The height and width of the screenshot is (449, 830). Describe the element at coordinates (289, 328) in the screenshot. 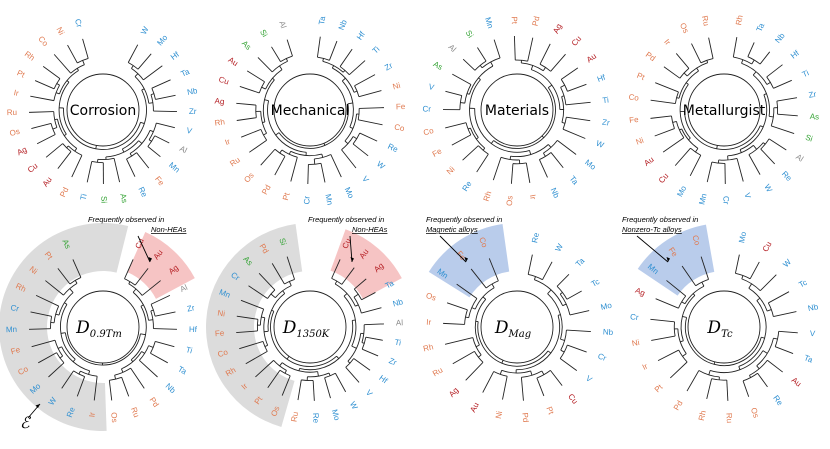

I see `math-title-main: D` at that location.